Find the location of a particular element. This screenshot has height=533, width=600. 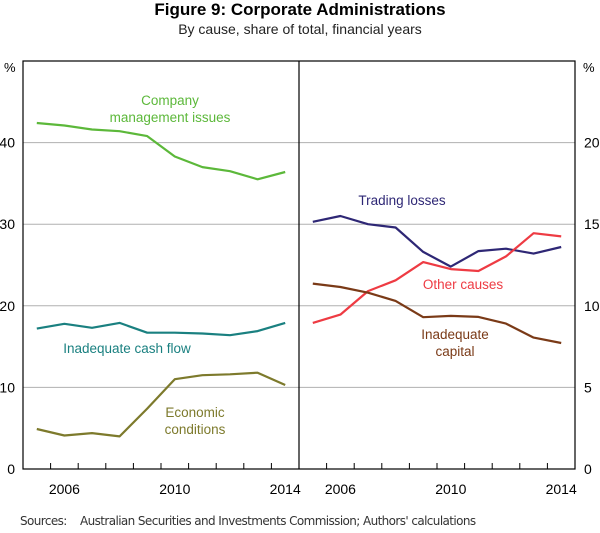

y-unit-label-left: % is located at coordinates (10, 67).